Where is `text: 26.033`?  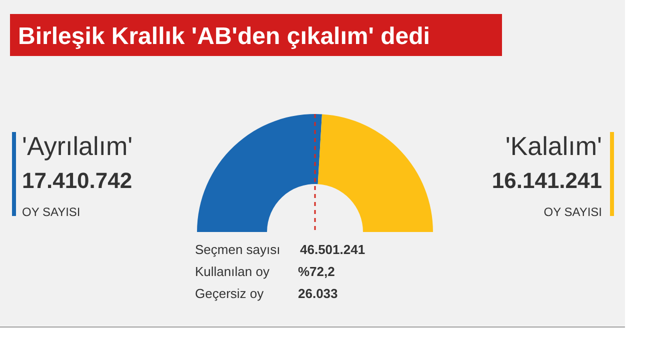 text: 26.033 is located at coordinates (318, 293).